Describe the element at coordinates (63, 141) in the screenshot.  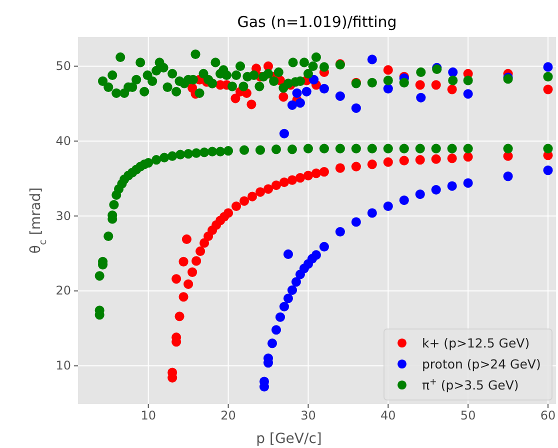
I see `y-tick-label: 40` at that location.